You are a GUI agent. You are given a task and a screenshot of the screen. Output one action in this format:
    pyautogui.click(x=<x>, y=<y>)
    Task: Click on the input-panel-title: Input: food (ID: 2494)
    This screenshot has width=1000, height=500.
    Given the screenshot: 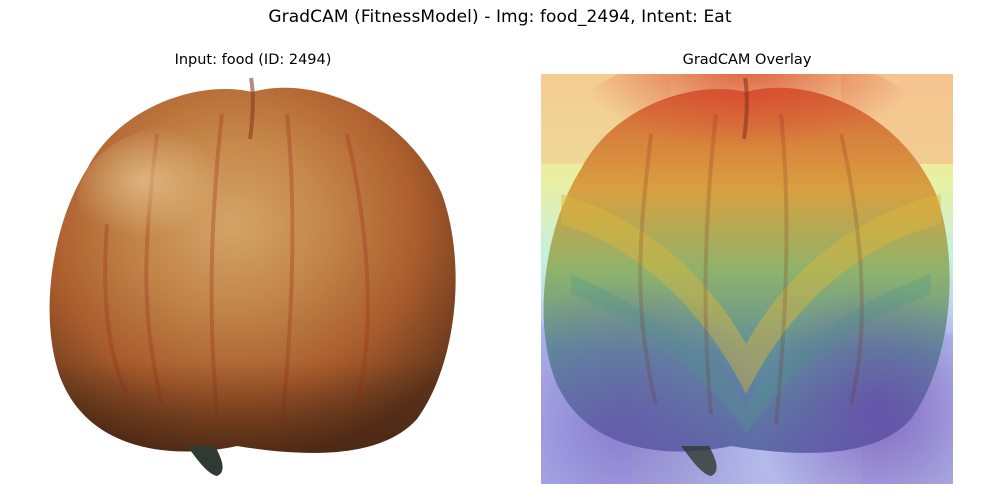 What is the action you would take?
    pyautogui.click(x=253, y=60)
    